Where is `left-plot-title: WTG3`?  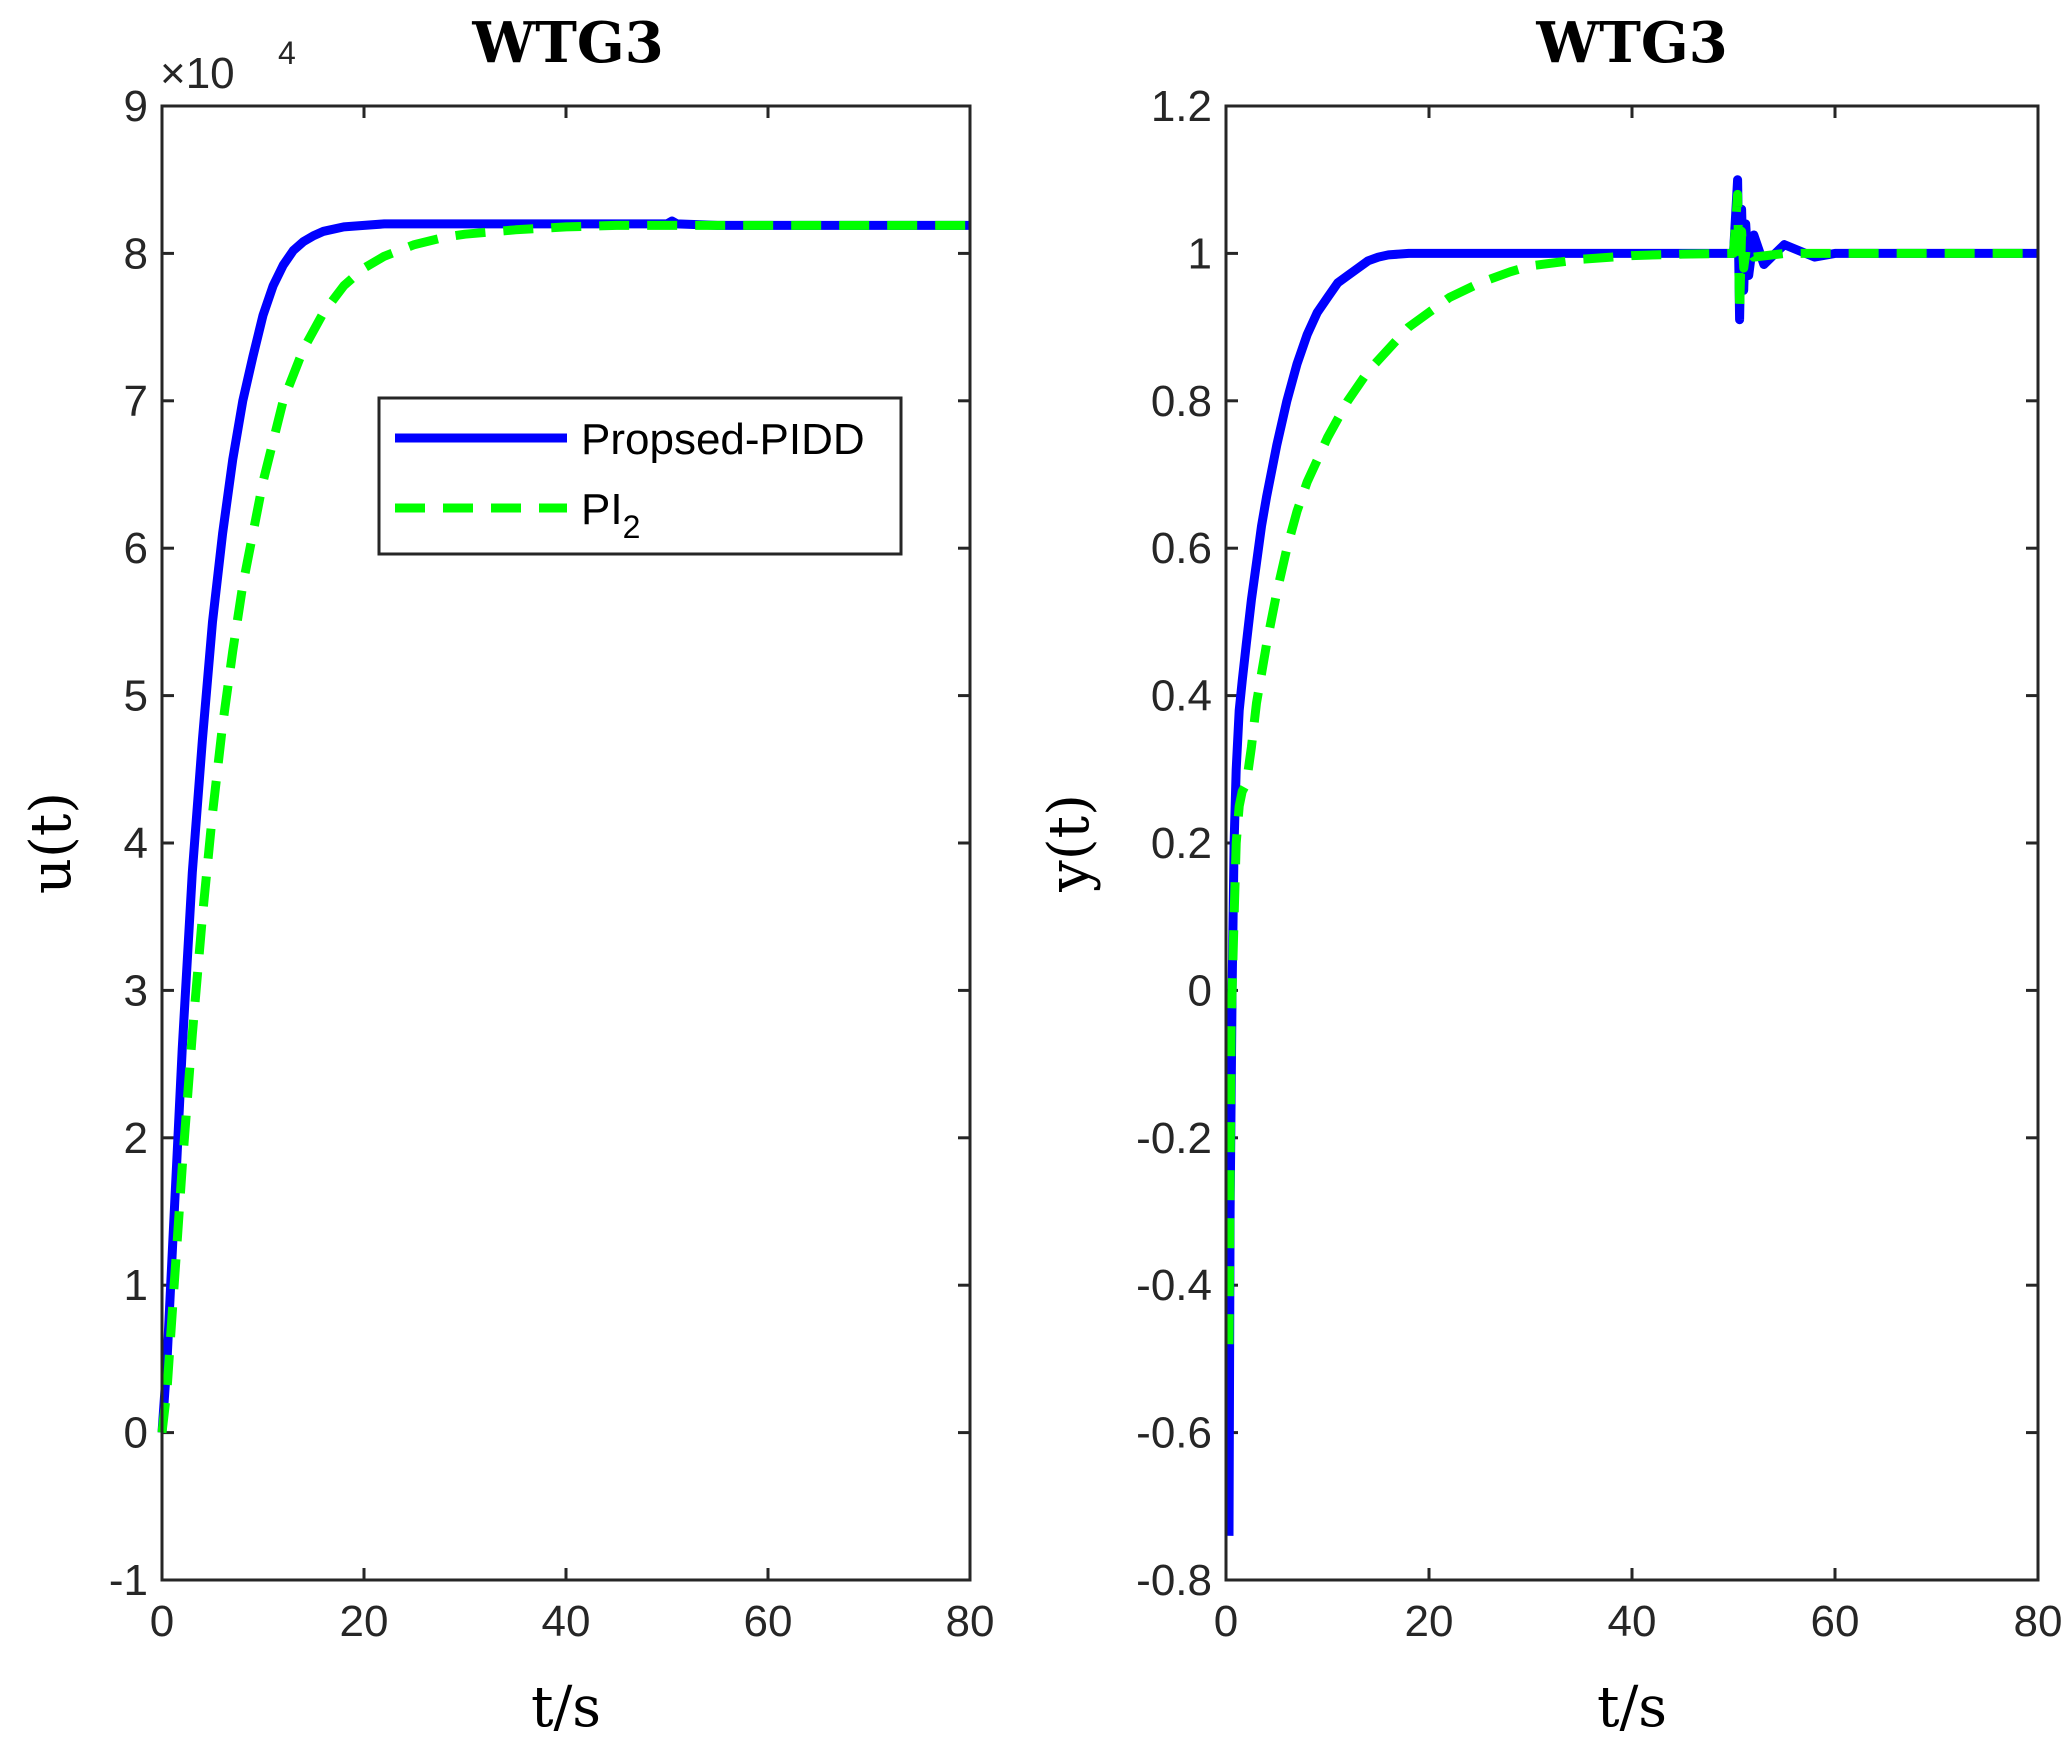
left-plot-title: WTG3 is located at coordinates (567, 43).